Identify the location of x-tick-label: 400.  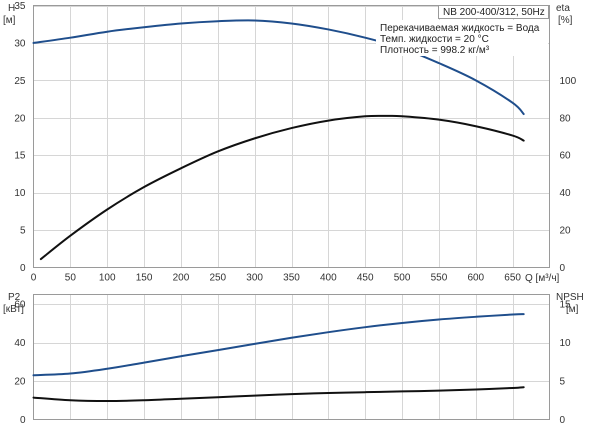
(328, 278).